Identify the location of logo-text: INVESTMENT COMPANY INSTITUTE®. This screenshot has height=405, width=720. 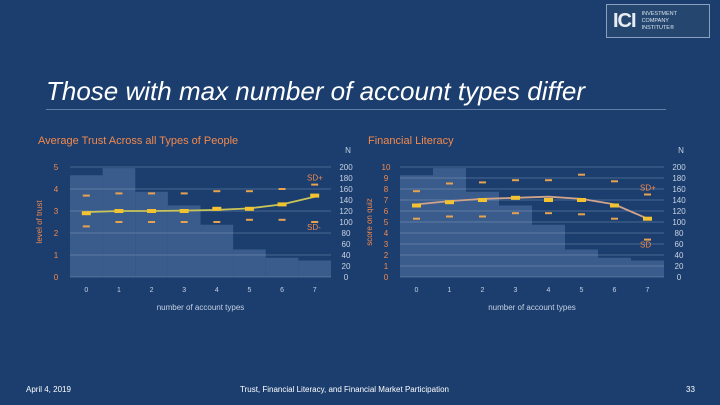
(659, 21).